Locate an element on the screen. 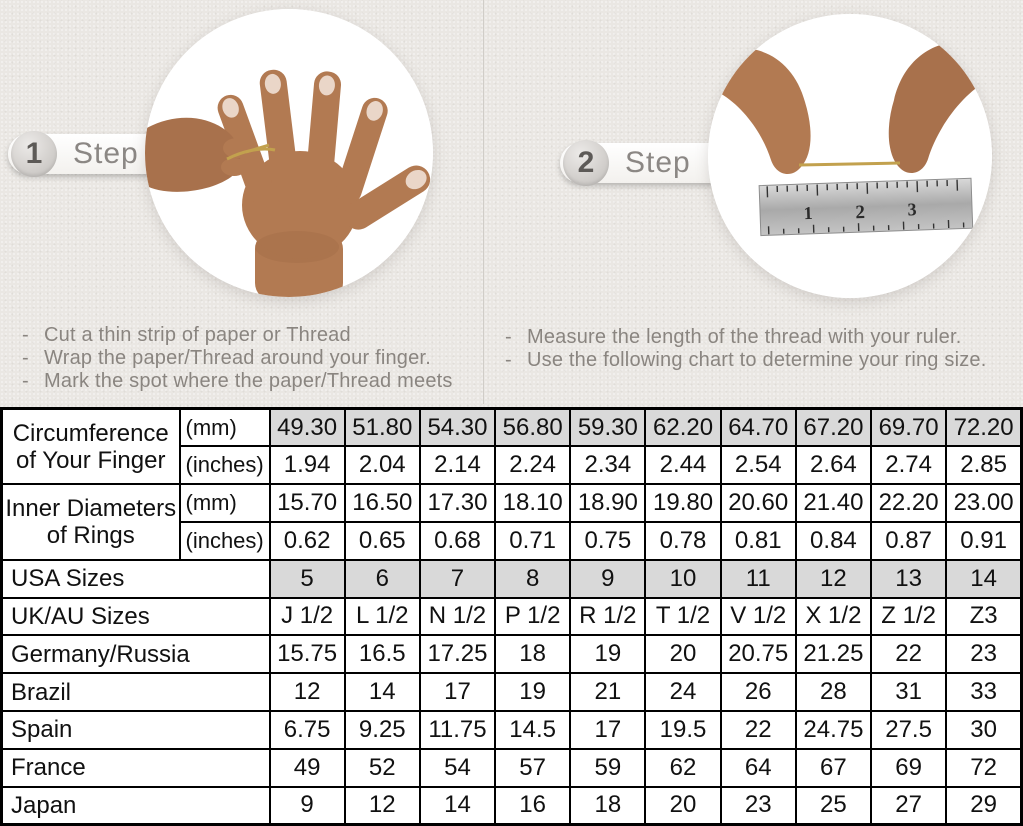  size-value-cell: 25 is located at coordinates (833, 805).